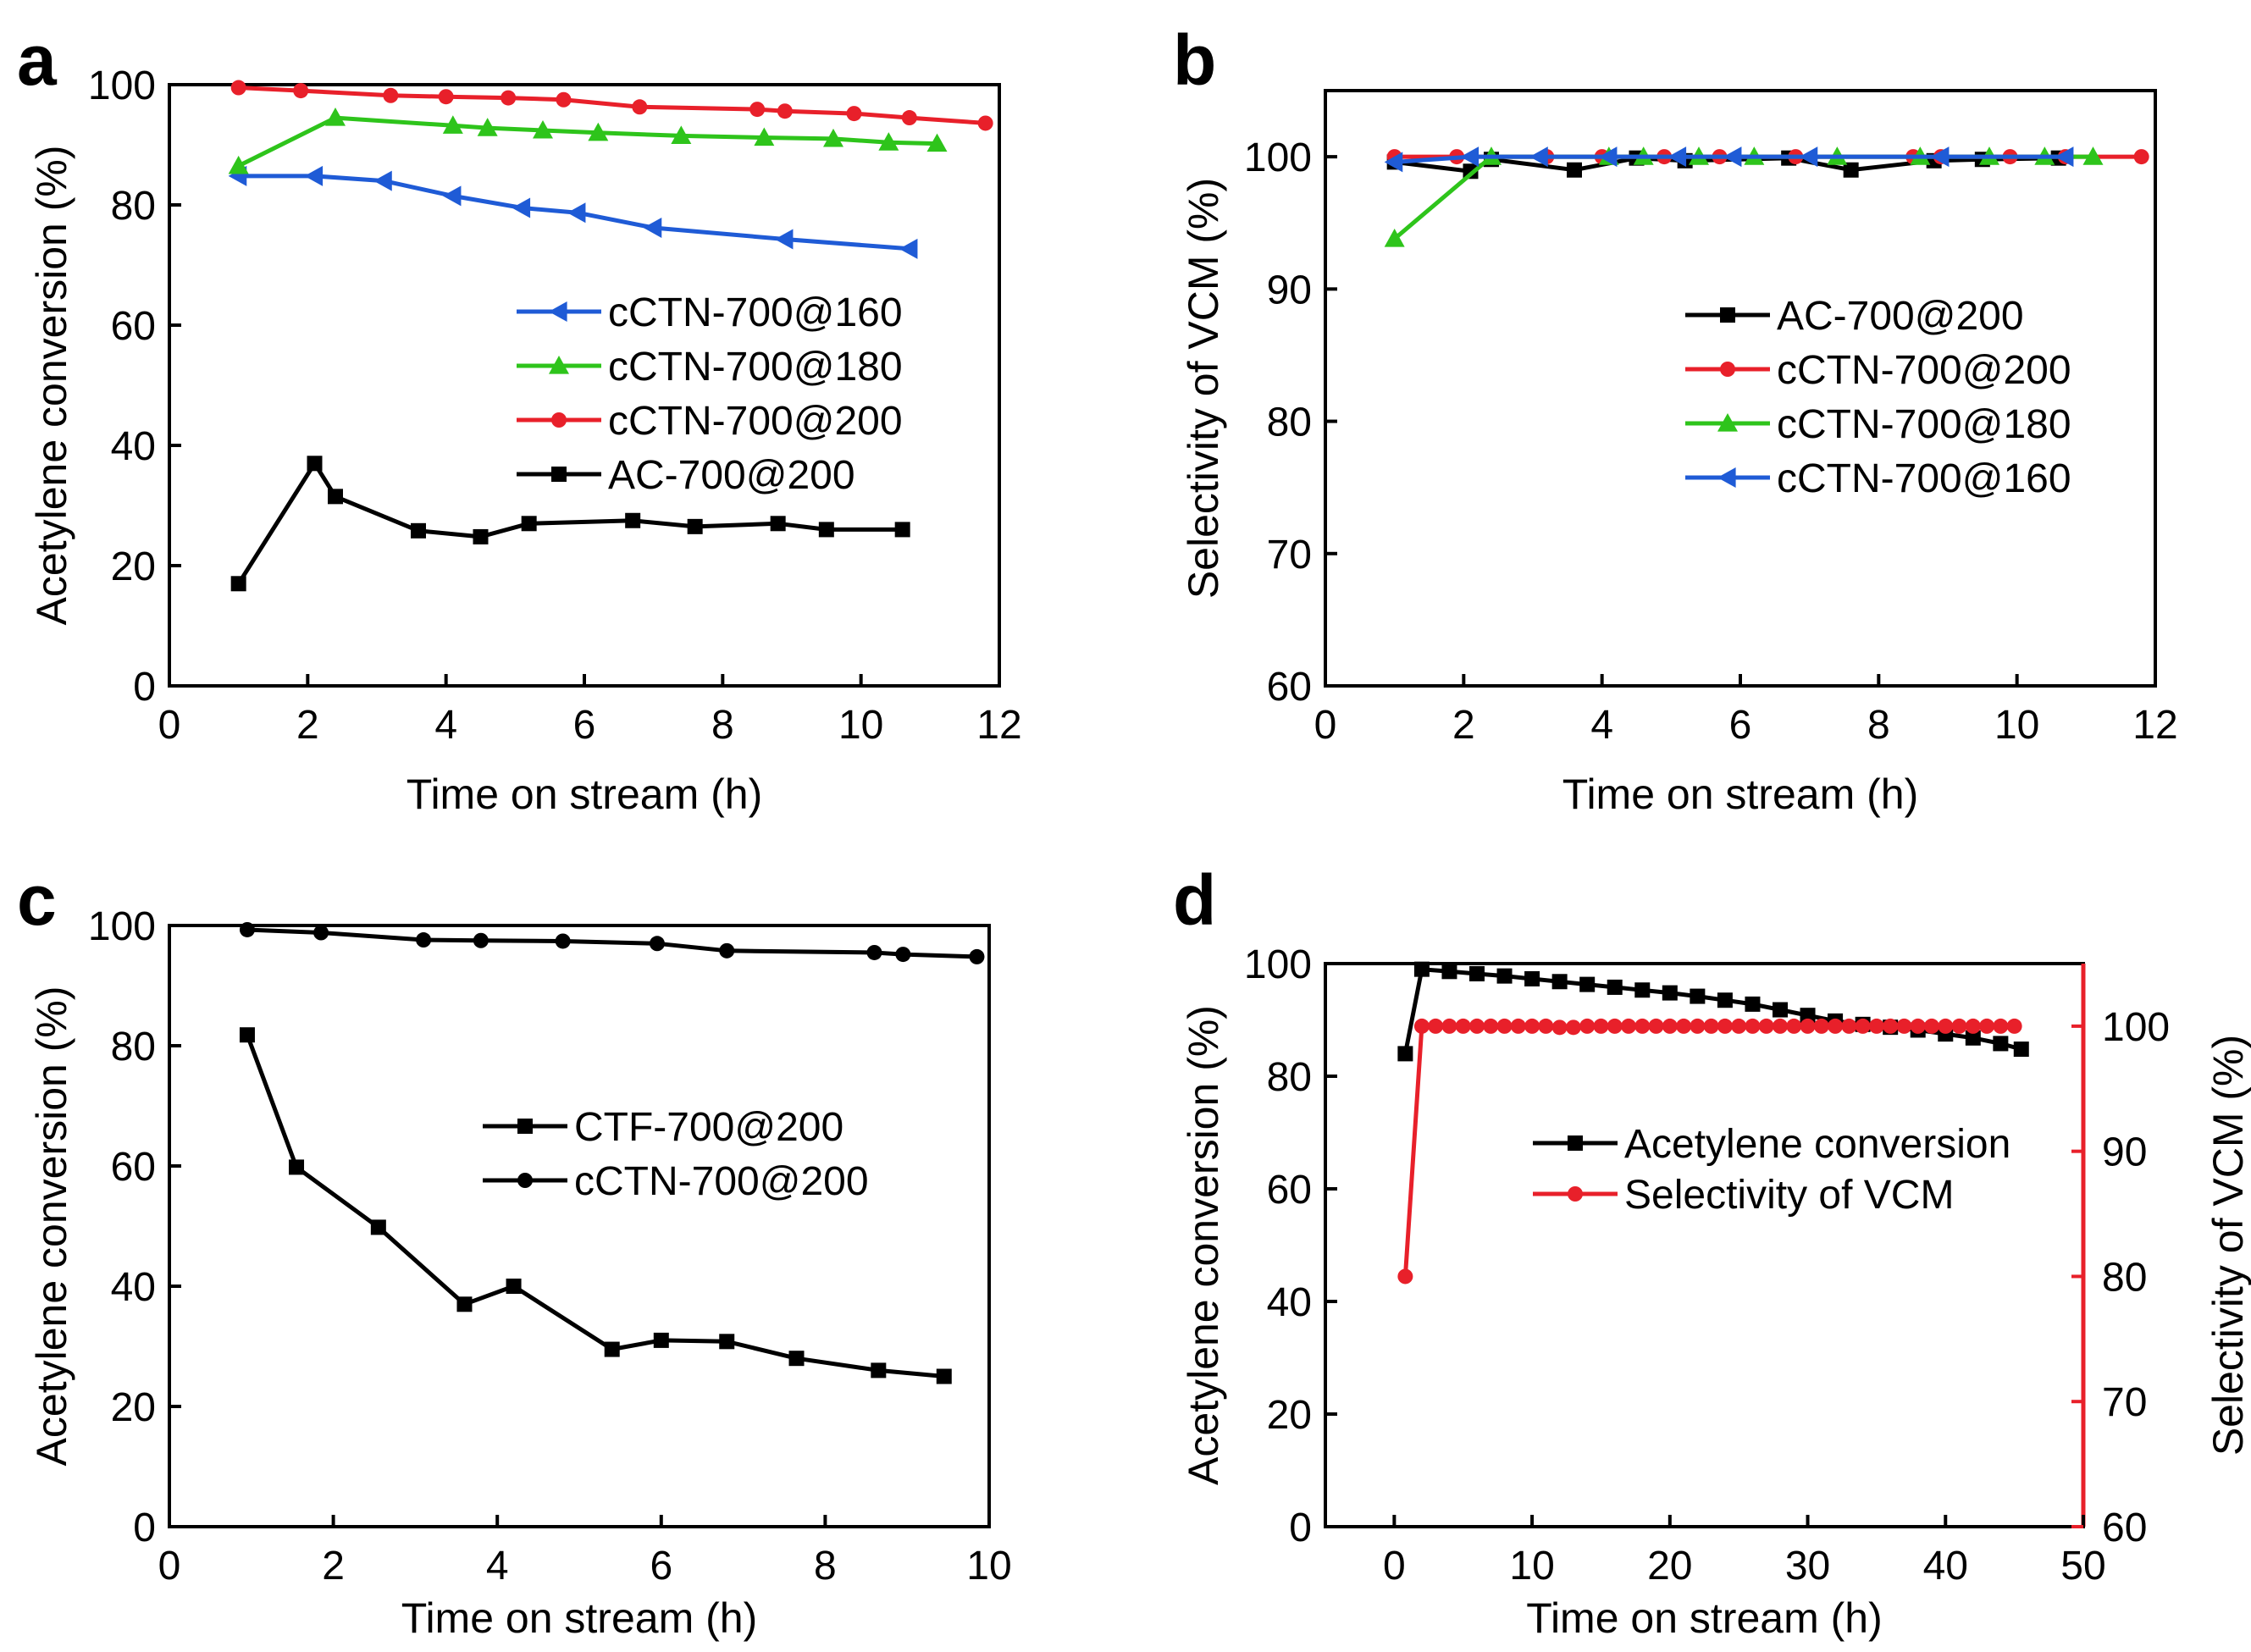  I want to click on y-axis-label: Acetylene conversion (%), so click(51, 1226).